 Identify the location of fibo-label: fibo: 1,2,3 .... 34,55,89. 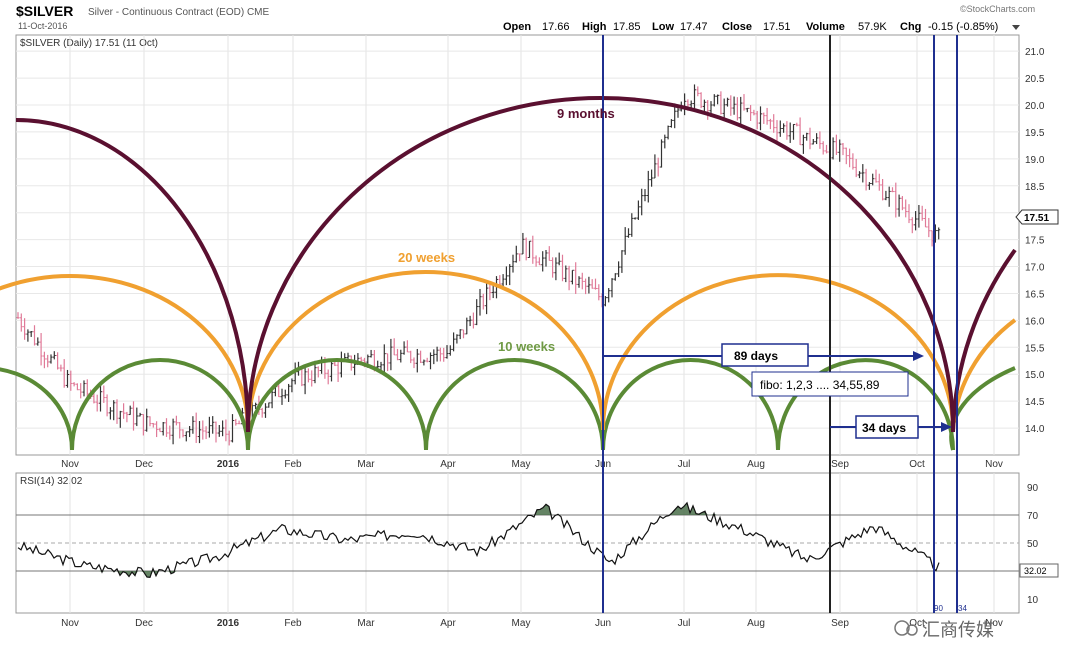
(820, 385).